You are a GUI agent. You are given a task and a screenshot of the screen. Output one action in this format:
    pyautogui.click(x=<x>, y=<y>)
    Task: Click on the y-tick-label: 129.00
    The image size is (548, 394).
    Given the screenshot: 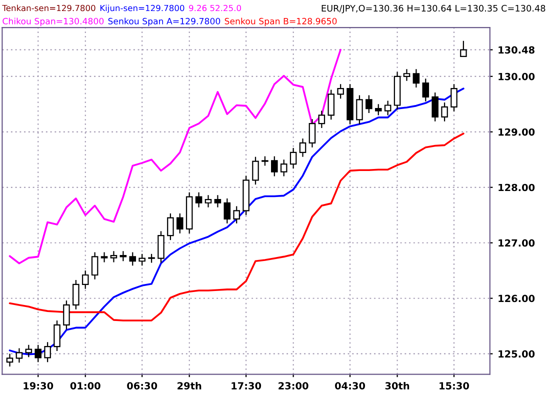 What is the action you would take?
    pyautogui.click(x=516, y=132)
    